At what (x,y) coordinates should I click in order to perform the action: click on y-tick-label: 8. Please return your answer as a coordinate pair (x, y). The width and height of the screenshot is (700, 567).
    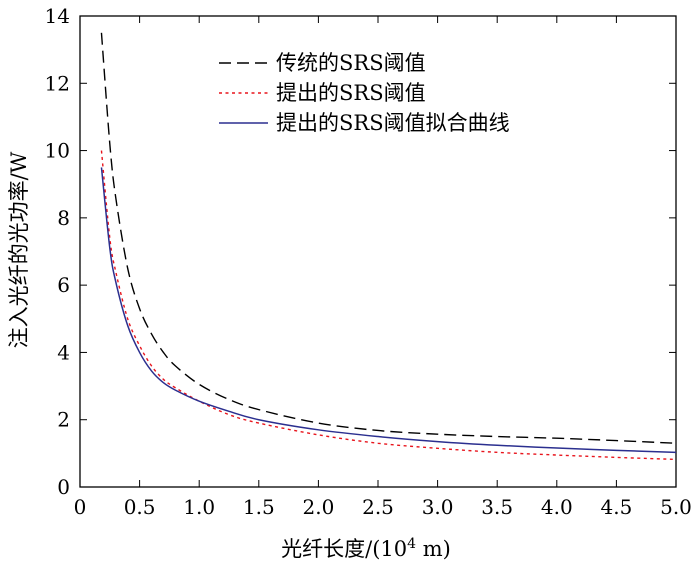
    Looking at the image, I should click on (63, 218).